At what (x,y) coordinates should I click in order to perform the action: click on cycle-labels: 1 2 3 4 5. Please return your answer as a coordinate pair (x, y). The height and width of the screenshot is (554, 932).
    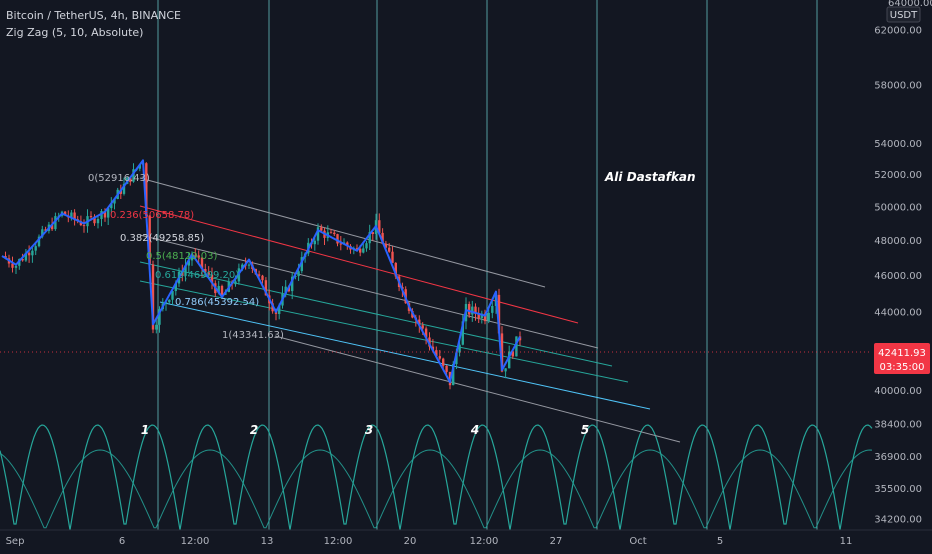
    Looking at the image, I should click on (365, 430).